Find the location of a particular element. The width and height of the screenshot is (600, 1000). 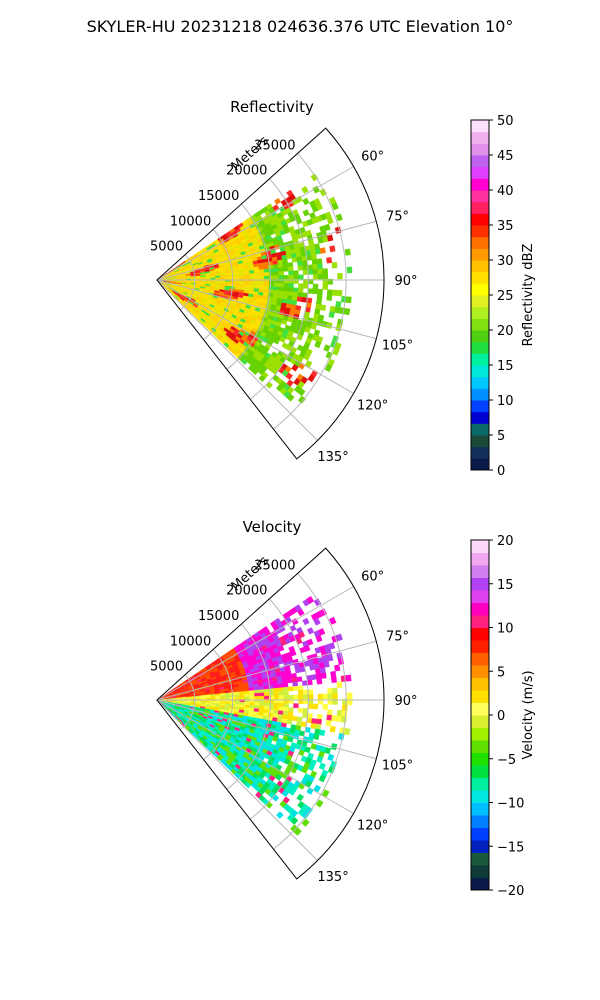

colorbar-tick-label: −5 is located at coordinates (506, 760).